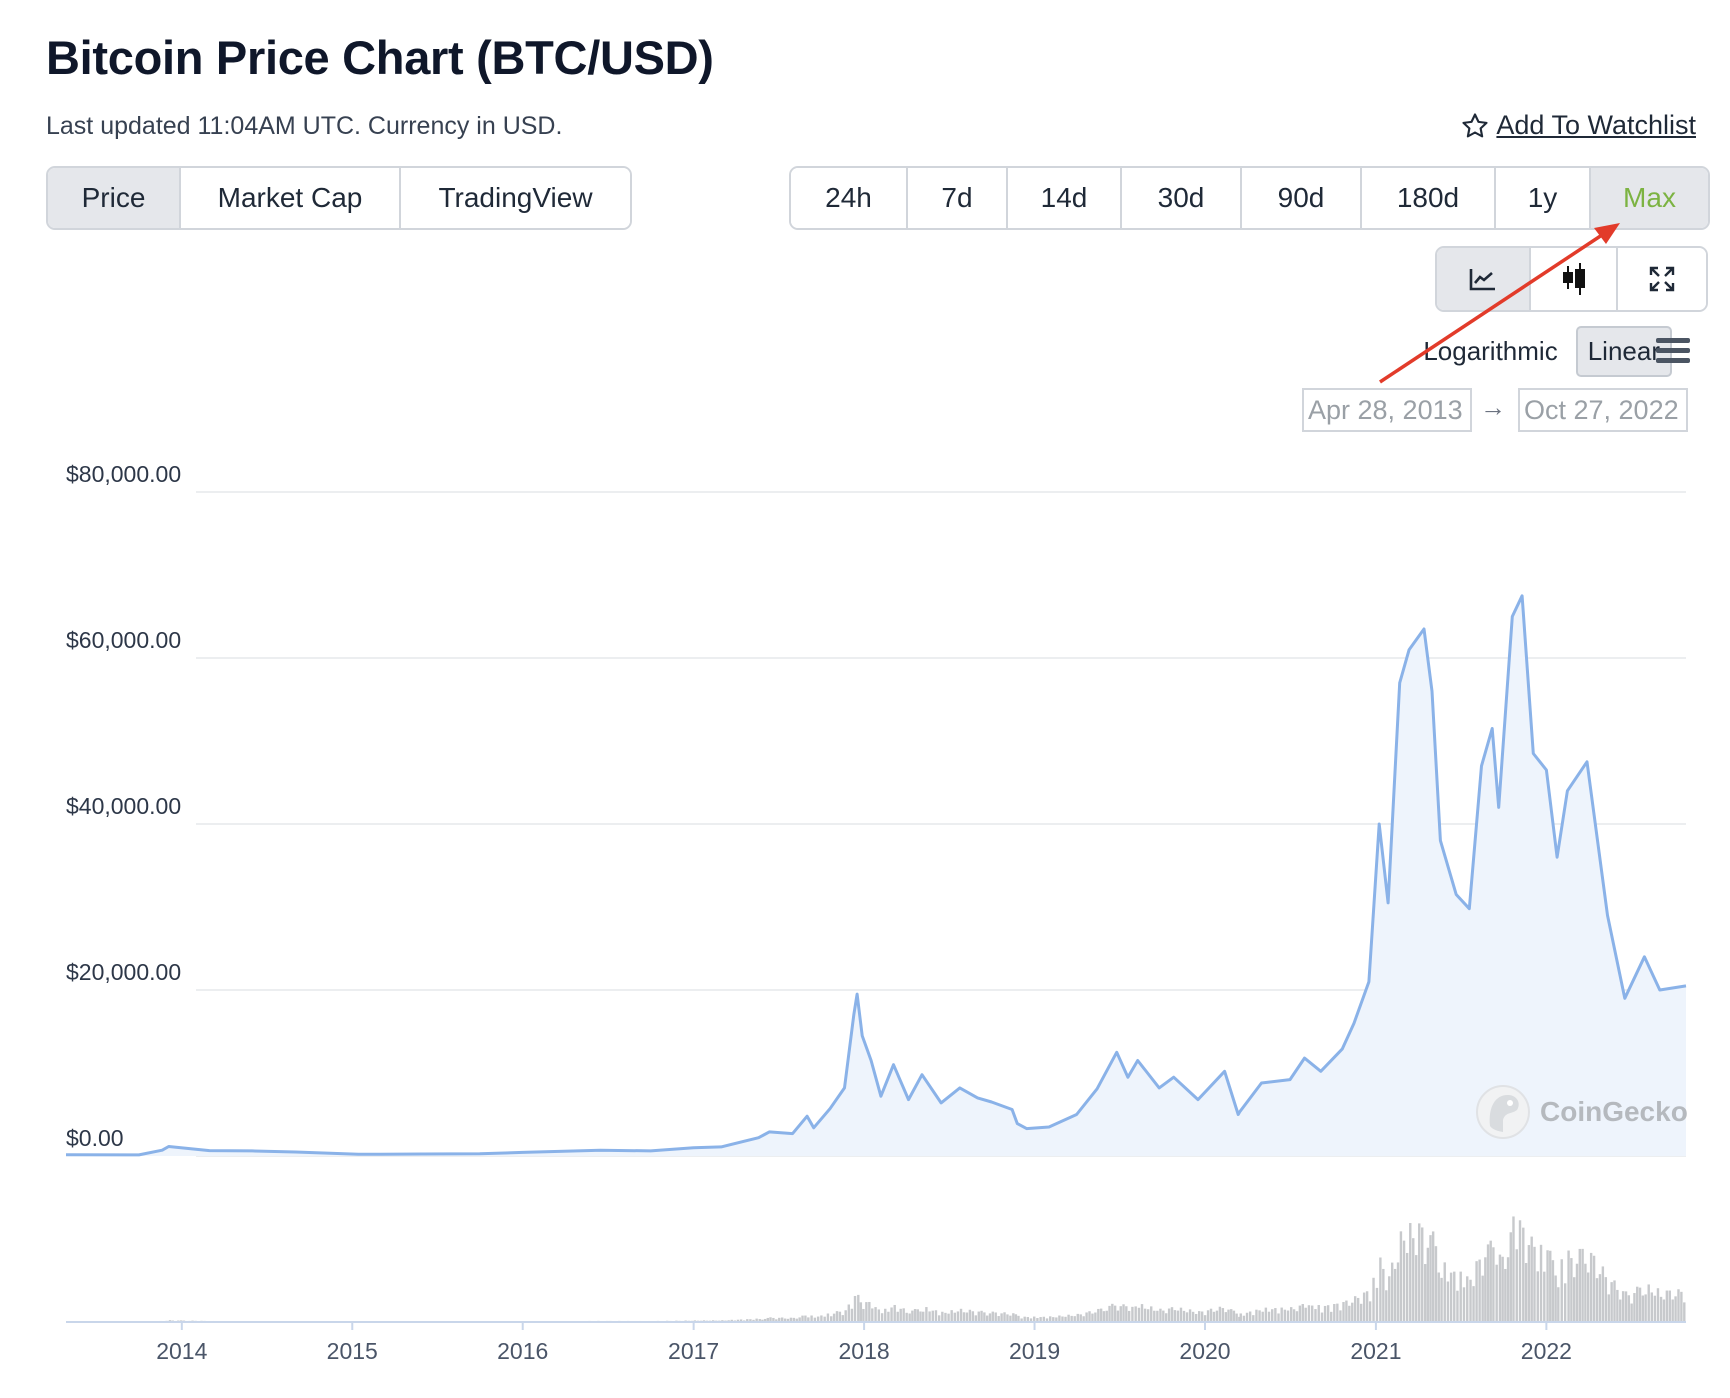 This screenshot has width=1730, height=1398. I want to click on watchlist-label: Add To Watchlist, so click(1596, 125).